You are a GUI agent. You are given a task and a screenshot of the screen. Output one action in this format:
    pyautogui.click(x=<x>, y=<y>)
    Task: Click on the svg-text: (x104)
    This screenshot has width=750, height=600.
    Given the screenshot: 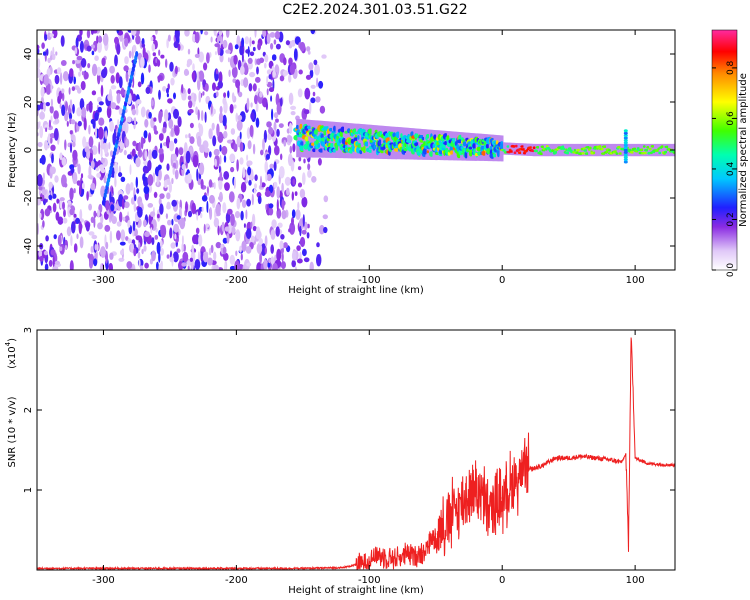 What is the action you would take?
    pyautogui.click(x=11, y=353)
    